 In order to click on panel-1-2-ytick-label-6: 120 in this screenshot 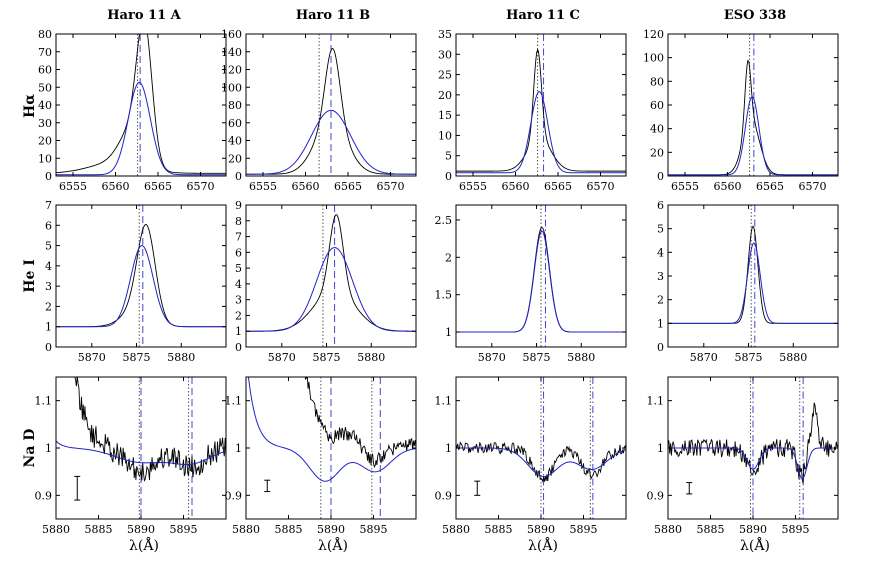, I will do `click(231, 70)`.